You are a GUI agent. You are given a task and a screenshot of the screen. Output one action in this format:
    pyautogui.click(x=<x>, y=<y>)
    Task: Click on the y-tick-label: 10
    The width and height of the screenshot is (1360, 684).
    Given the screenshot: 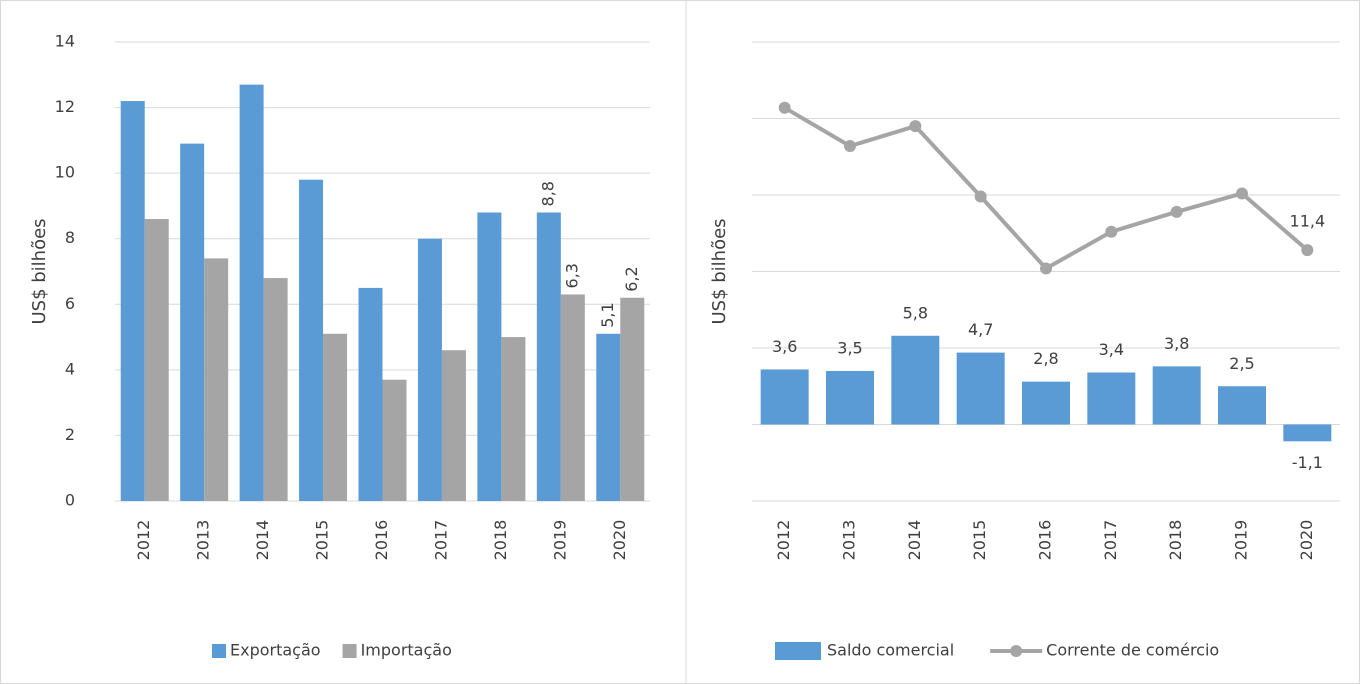 What is the action you would take?
    pyautogui.click(x=65, y=172)
    